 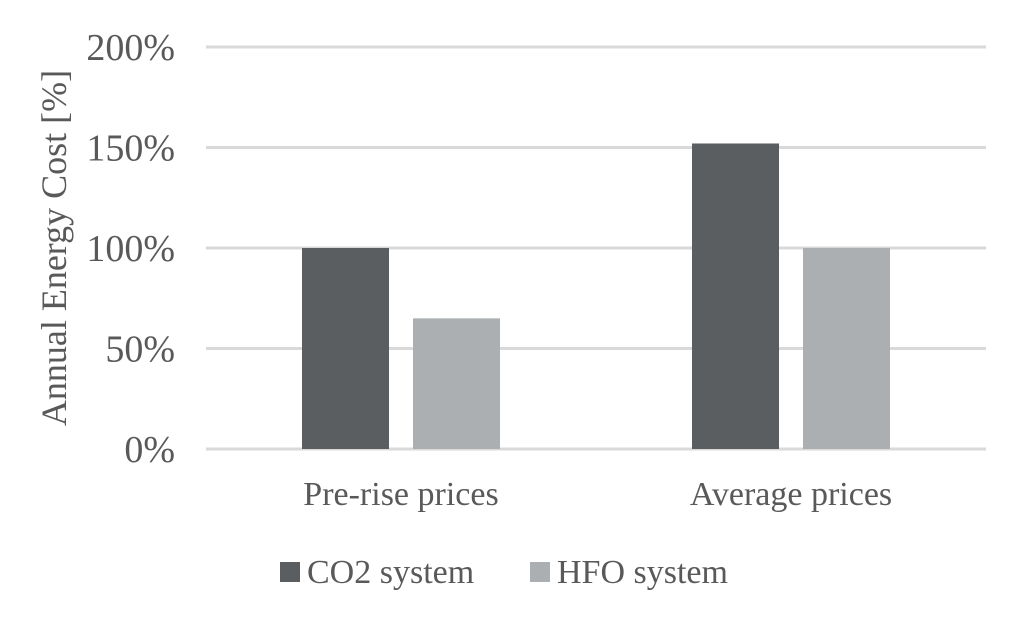 What do you see at coordinates (642, 572) in the screenshot?
I see `legend-label-1: HFO system` at bounding box center [642, 572].